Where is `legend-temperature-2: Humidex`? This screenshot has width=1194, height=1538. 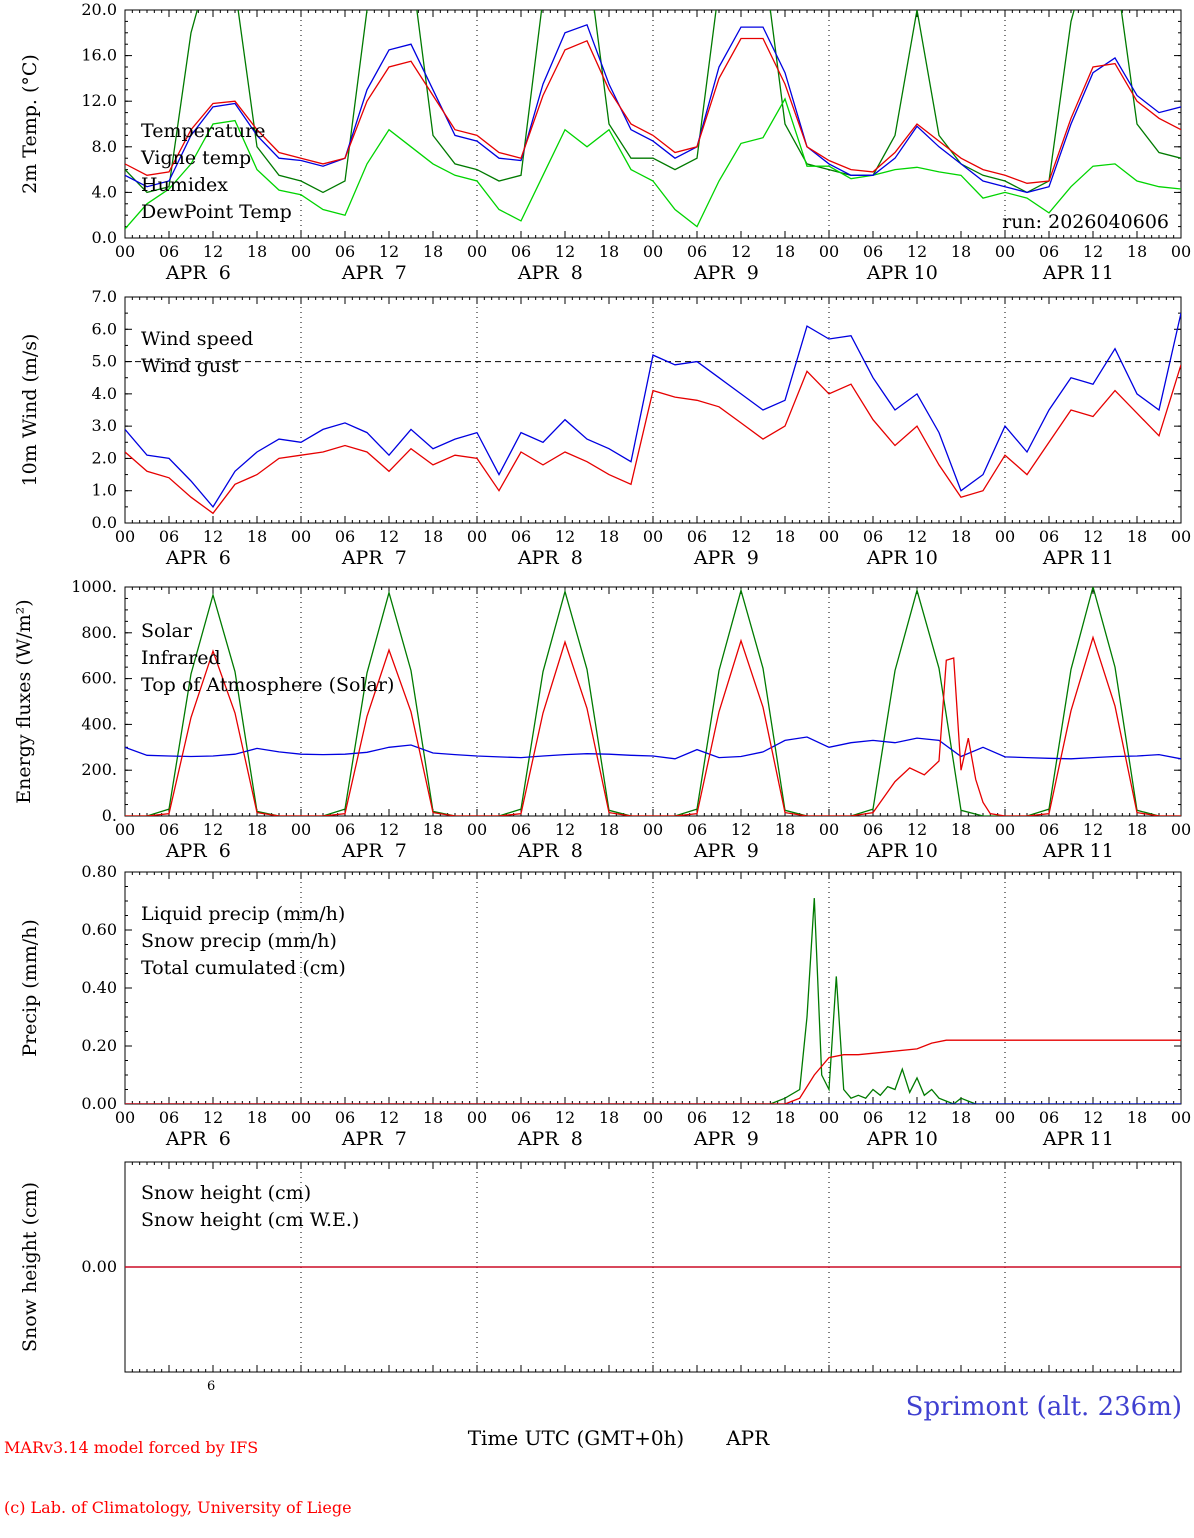 legend-temperature-2: Humidex is located at coordinates (184, 185).